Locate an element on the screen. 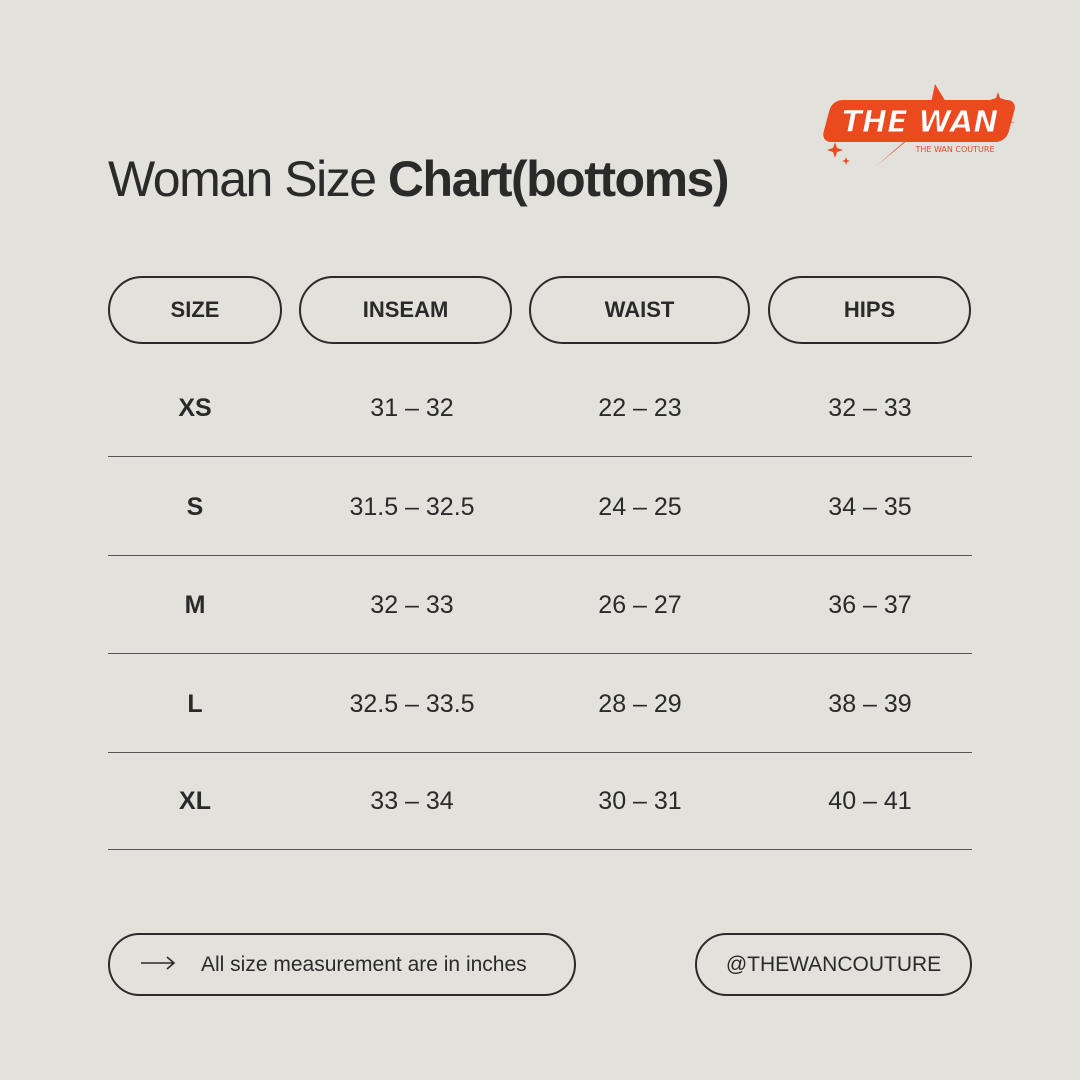 Image resolution: width=1080 pixels, height=1080 pixels. svg-text: THE WAN COUTURE is located at coordinates (954, 149).